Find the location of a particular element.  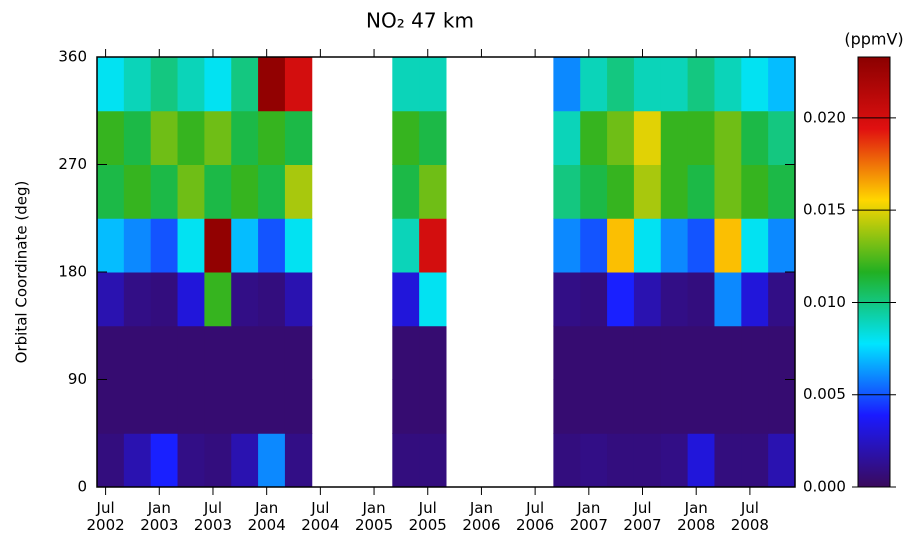

x-tick-label: Jul 2007 is located at coordinates (642, 516).